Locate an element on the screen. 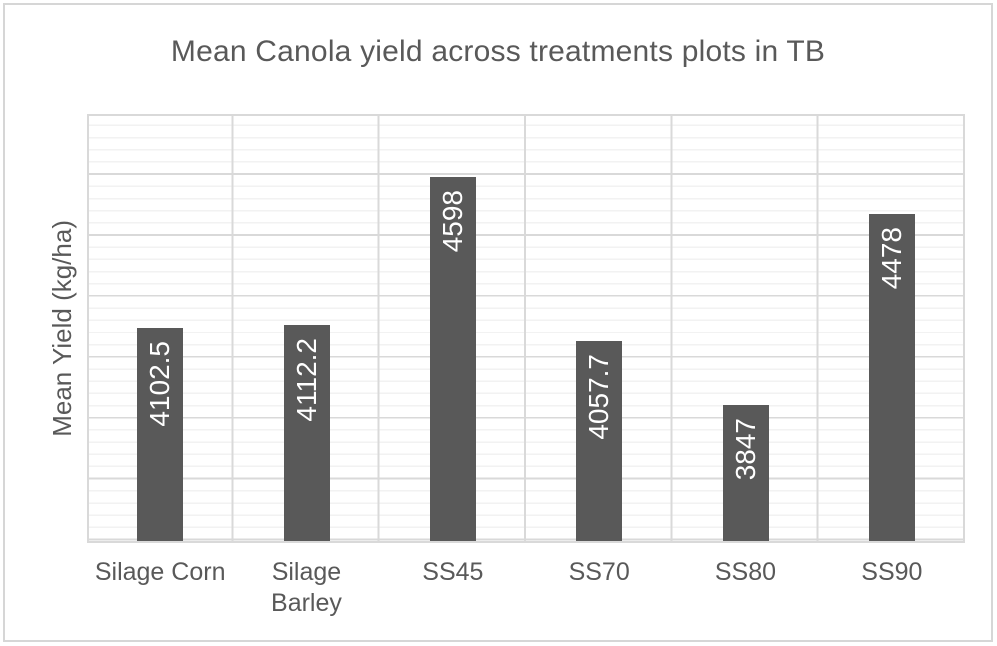 The height and width of the screenshot is (646, 997). bar-ss45: 4598 is located at coordinates (452, 359).